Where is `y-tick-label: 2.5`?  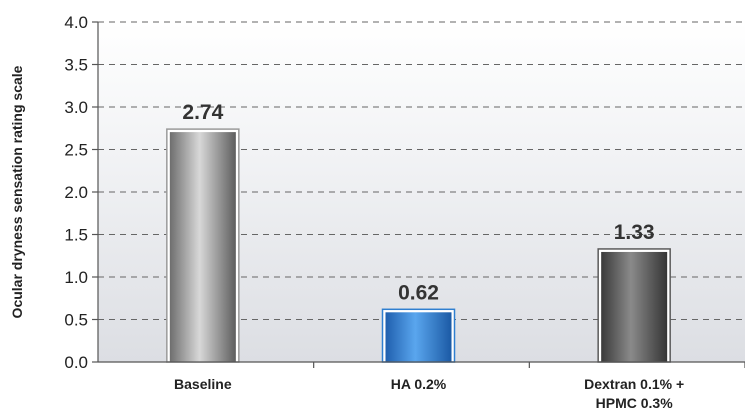
y-tick-label: 2.5 is located at coordinates (76, 150).